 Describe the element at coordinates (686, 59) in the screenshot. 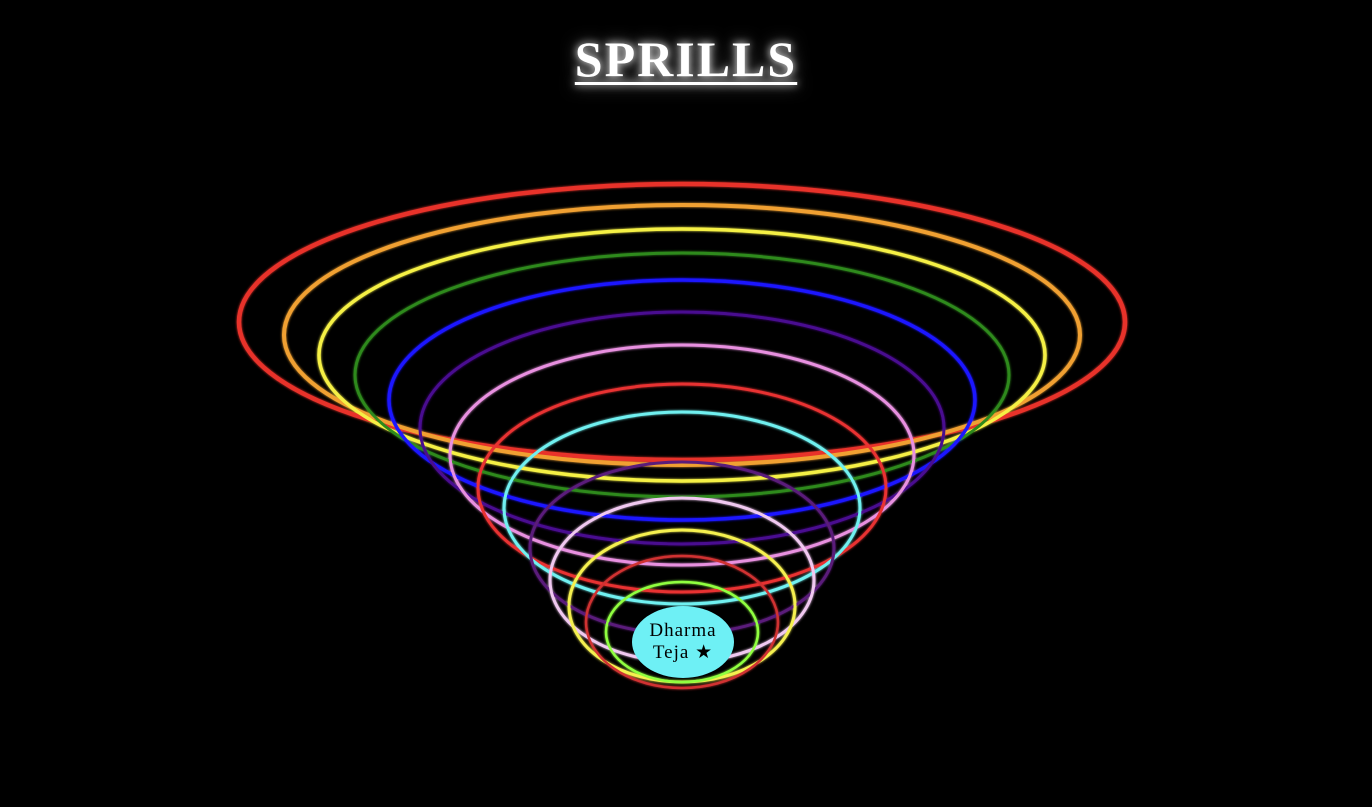

I see `page-title: SPRILLS` at that location.